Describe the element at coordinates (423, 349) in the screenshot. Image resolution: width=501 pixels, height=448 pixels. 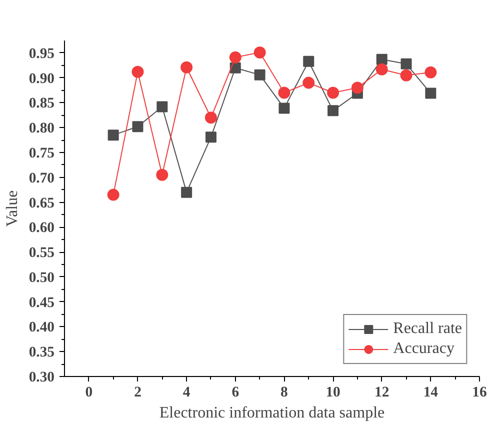
I see `legend-label: Accuracy` at that location.